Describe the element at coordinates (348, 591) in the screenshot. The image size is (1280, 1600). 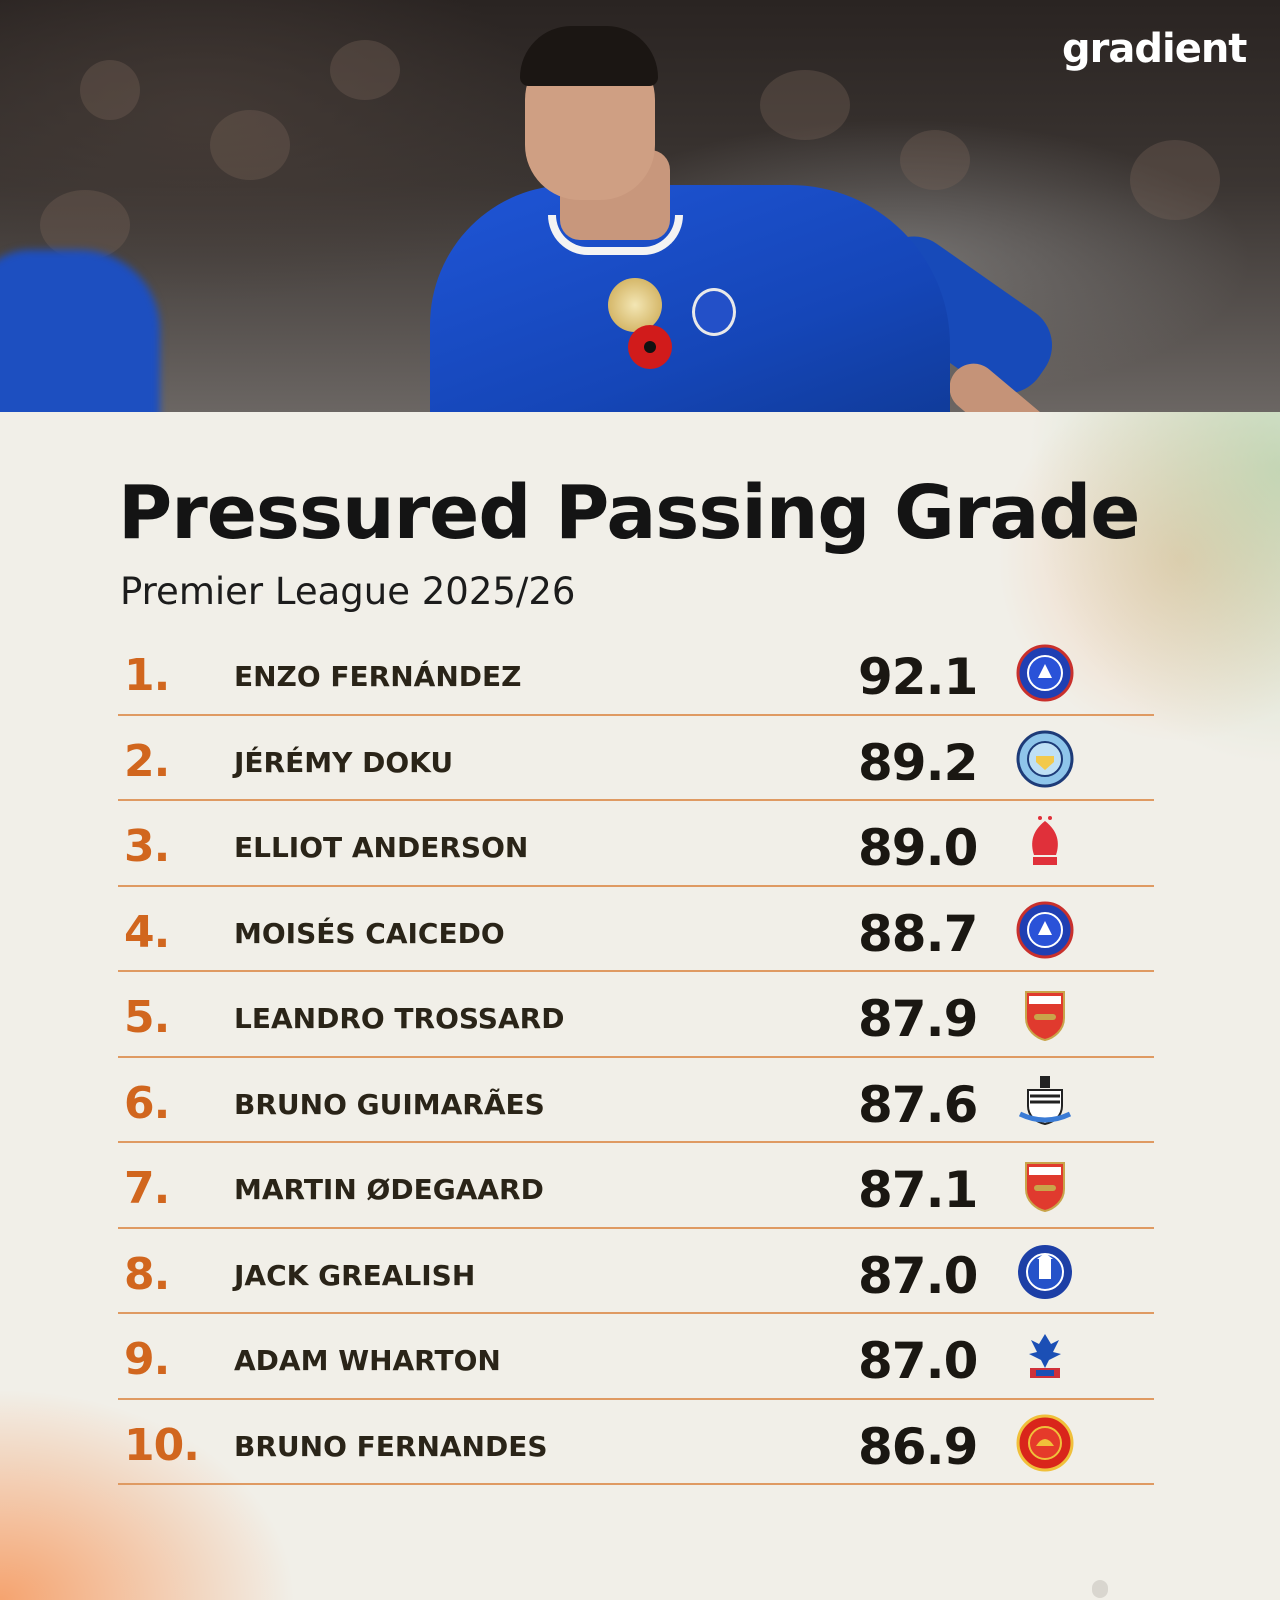
I see `page-subtitle: Premier League 2025/26` at that location.